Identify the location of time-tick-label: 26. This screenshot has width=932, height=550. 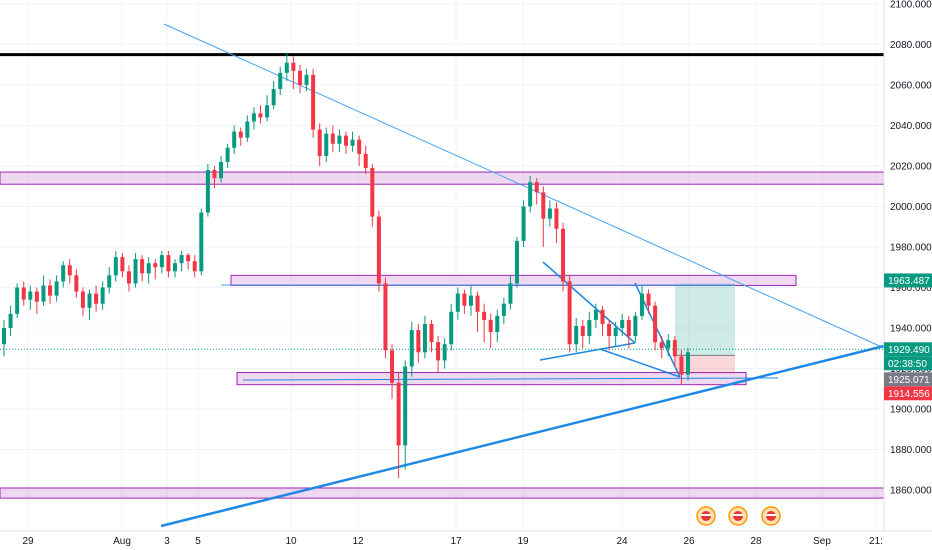
(689, 541).